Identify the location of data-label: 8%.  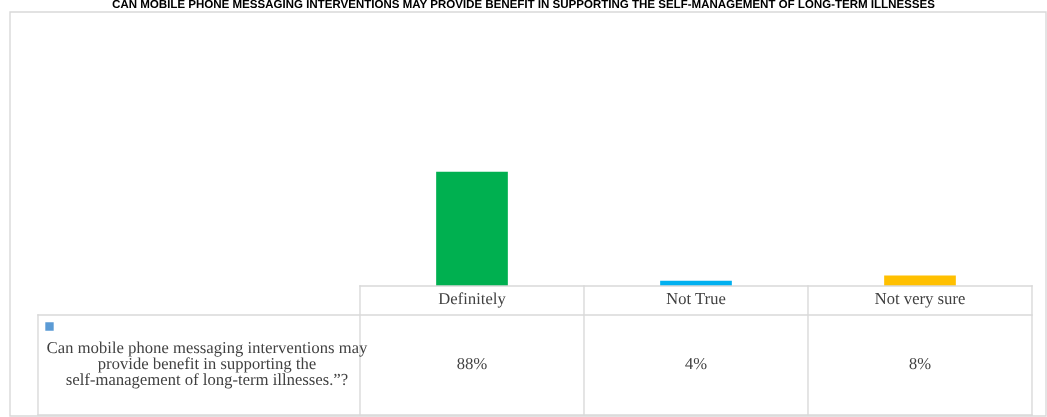
(920, 363).